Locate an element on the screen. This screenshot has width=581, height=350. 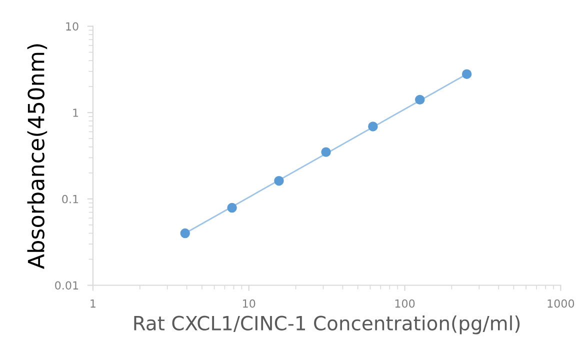
y-tick-label: 0.01 is located at coordinates (66, 285).